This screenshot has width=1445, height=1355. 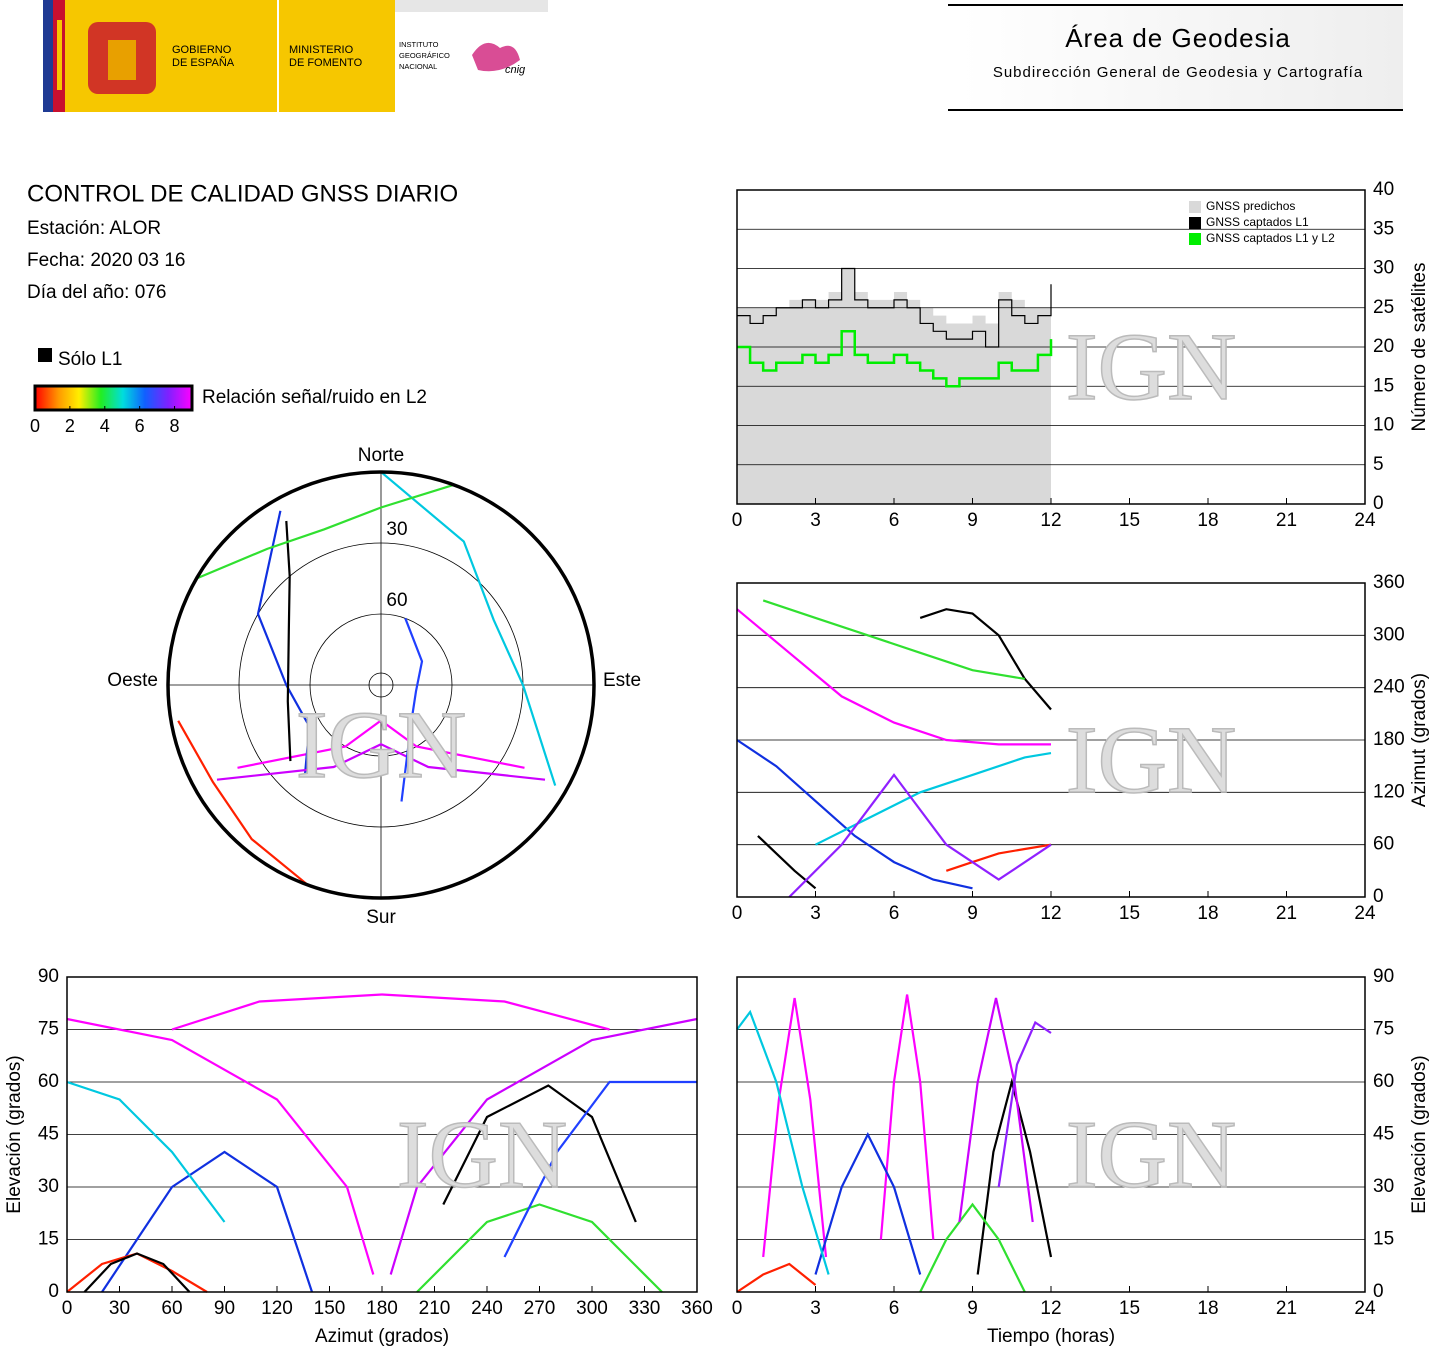 What do you see at coordinates (1250, 206) in the screenshot?
I see `legend-label: GNSS predichos` at bounding box center [1250, 206].